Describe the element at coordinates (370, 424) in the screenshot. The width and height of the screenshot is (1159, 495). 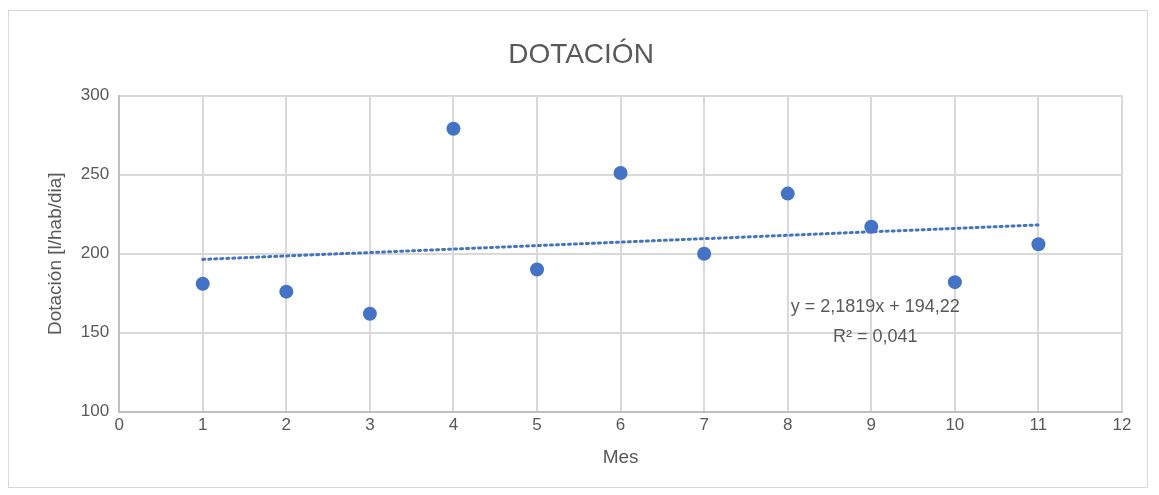
I see `x-tick-label: 3` at that location.